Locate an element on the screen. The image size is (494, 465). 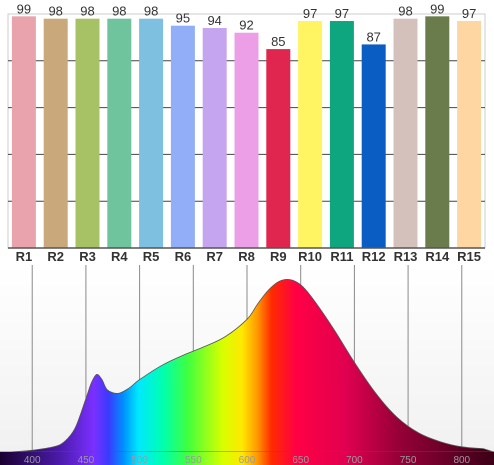
cri-value-label-r5: 98 is located at coordinates (151, 11).